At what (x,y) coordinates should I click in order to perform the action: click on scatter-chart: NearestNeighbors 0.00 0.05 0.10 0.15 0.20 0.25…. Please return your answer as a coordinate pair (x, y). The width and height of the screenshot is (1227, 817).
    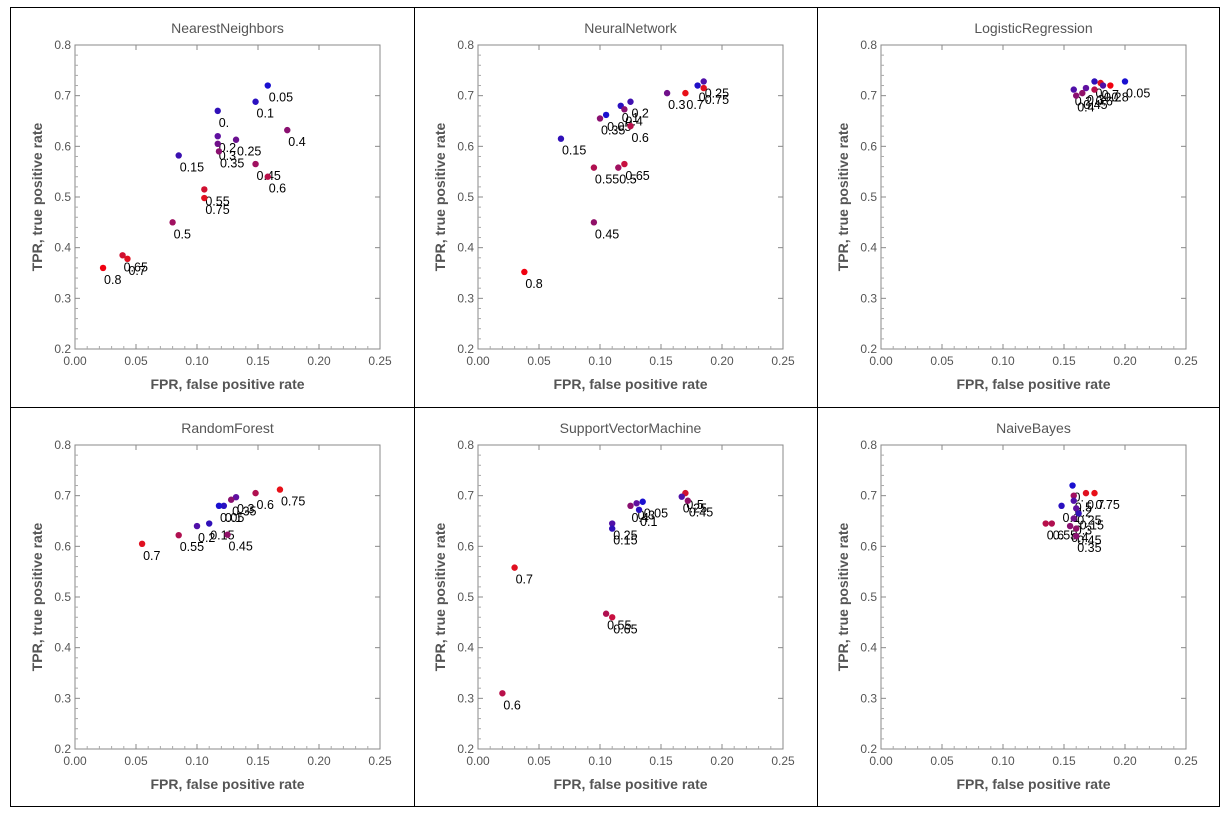
    Looking at the image, I should click on (210, 206).